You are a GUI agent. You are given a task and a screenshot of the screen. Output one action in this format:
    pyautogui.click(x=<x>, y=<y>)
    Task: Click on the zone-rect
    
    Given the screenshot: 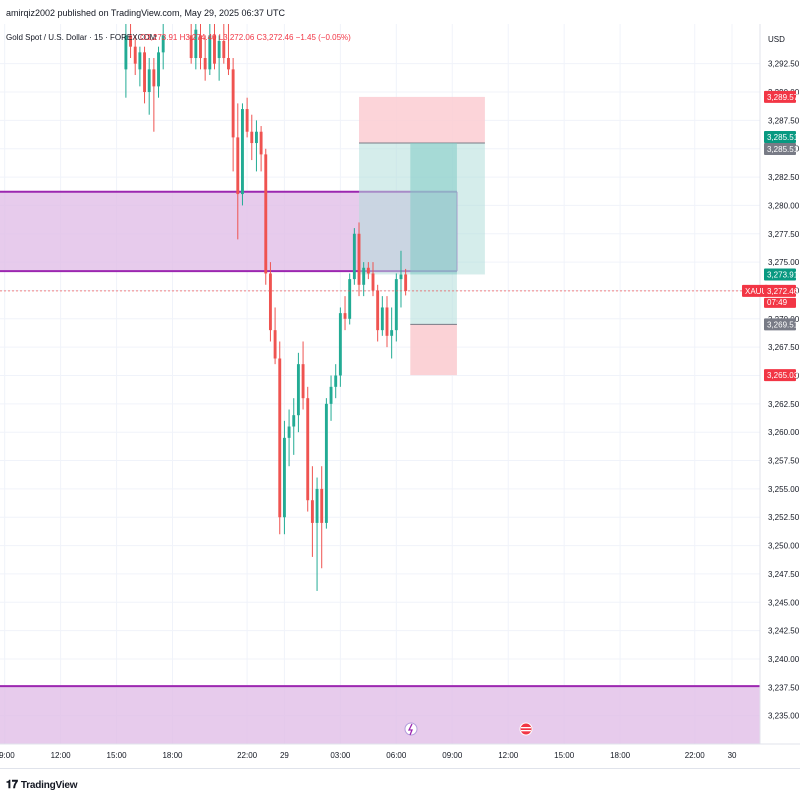 What is the action you would take?
    pyautogui.click(x=380, y=715)
    